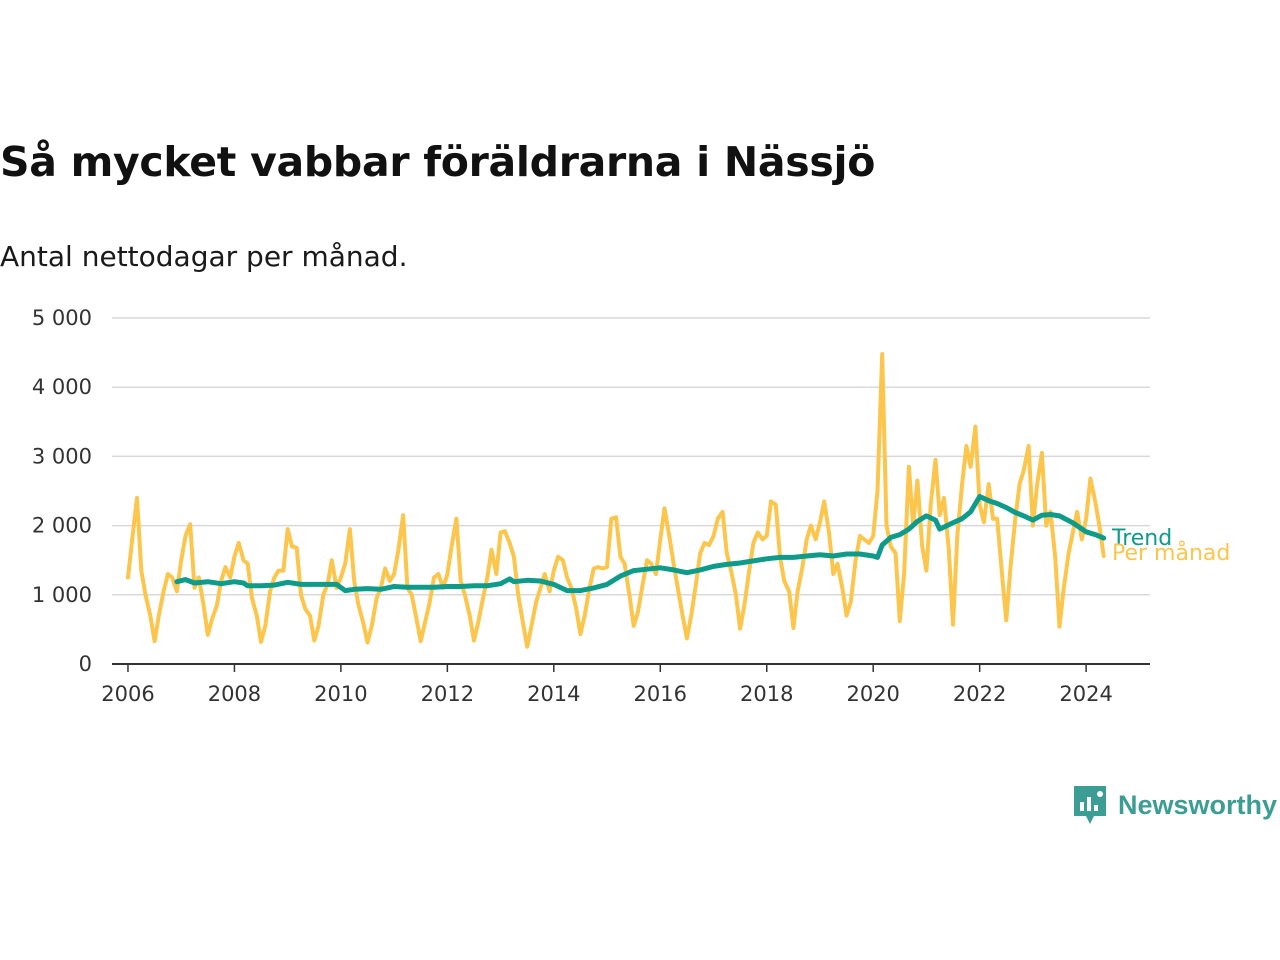 The image size is (1280, 960). I want to click on y-tick-label: 0, so click(85, 664).